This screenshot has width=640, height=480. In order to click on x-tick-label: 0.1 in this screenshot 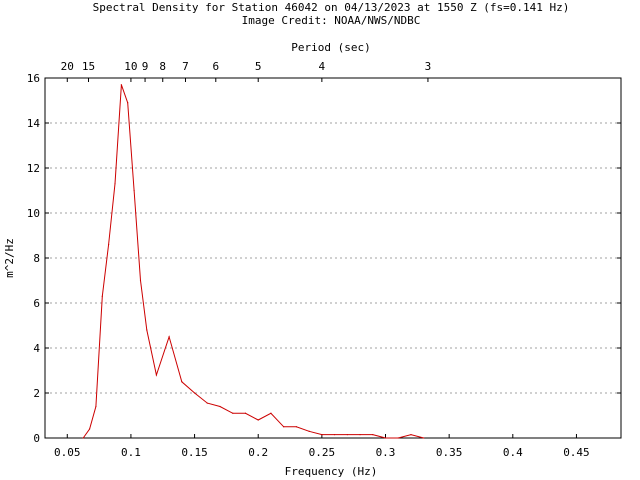, I will do `click(131, 452)`.